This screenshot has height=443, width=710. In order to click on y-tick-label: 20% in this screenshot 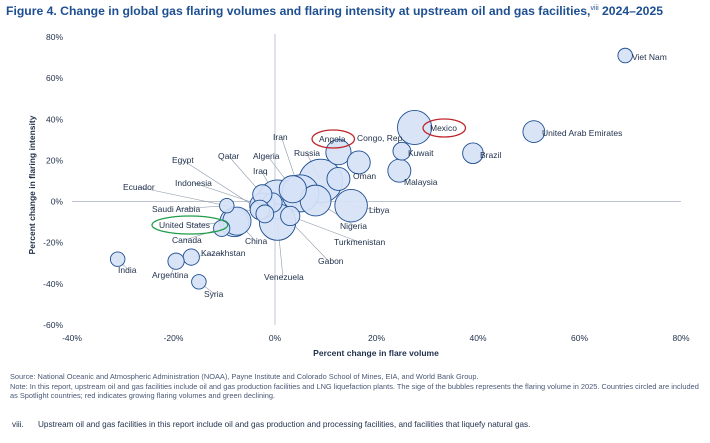, I will do `click(54, 160)`.